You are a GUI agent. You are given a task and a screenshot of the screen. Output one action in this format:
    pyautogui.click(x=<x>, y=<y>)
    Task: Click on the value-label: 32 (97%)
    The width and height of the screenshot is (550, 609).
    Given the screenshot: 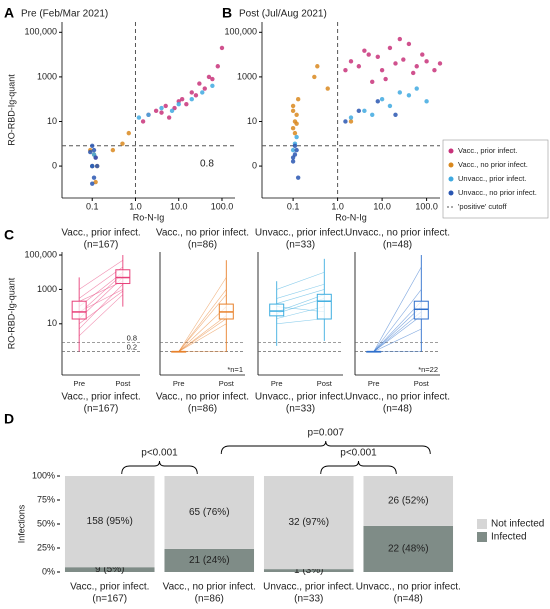 What is the action you would take?
    pyautogui.click(x=308, y=522)
    